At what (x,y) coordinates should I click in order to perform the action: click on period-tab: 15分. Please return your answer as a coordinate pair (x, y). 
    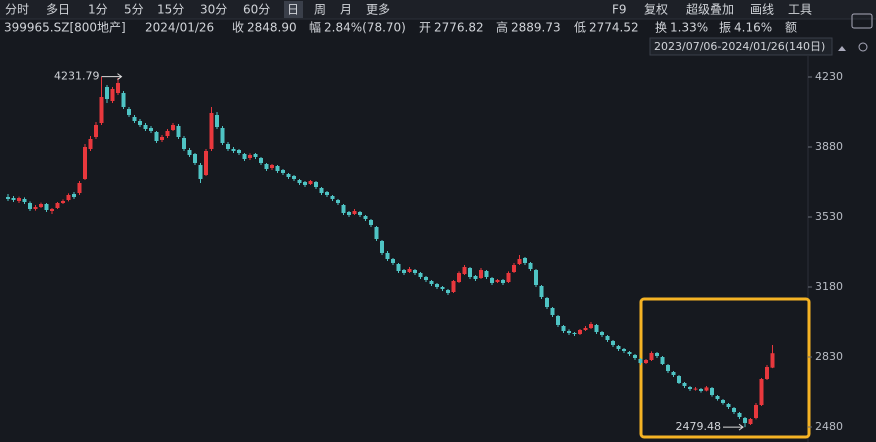
    Looking at the image, I should click on (170, 10).